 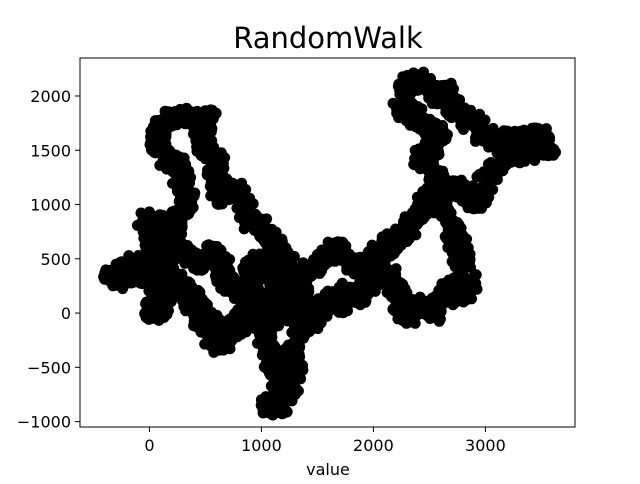 What do you see at coordinates (44, 422) in the screenshot?
I see `y-tick-label-0: −1000` at bounding box center [44, 422].